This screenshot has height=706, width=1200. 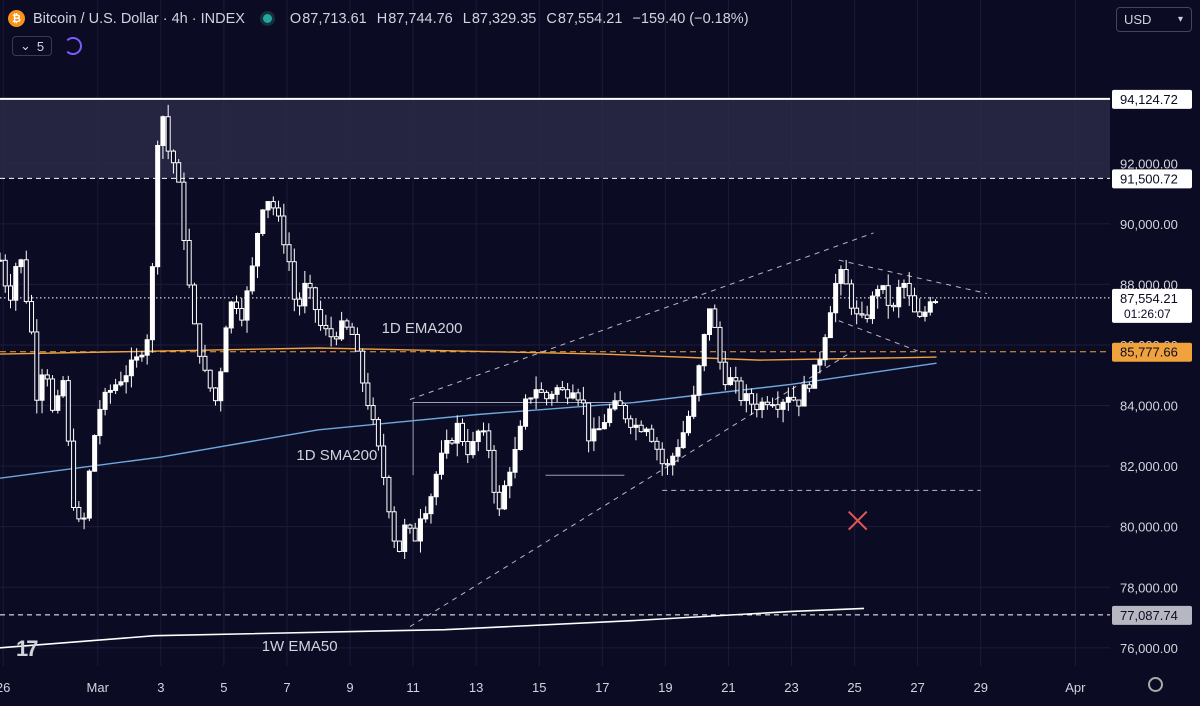 I want to click on x-tick-label: 23, so click(x=791, y=687).